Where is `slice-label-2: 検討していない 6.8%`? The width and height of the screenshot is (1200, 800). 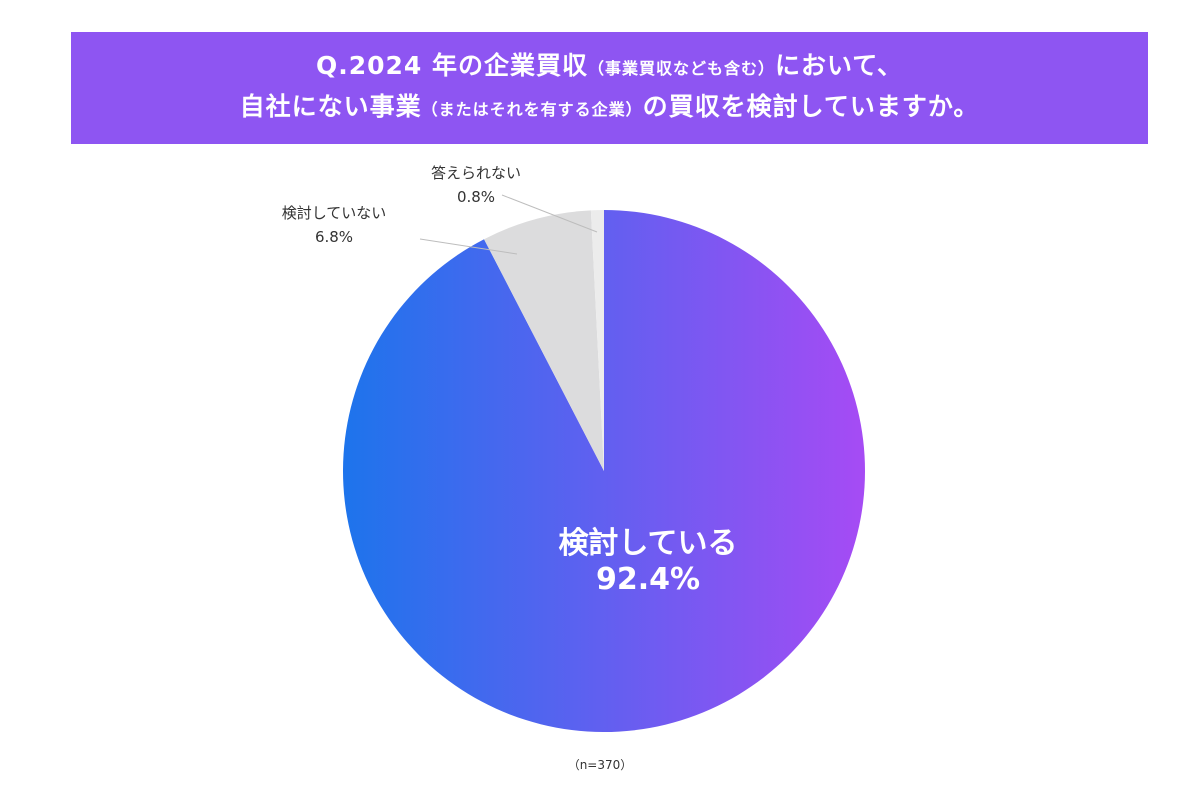 slice-label-2: 検討していない 6.8% is located at coordinates (334, 225).